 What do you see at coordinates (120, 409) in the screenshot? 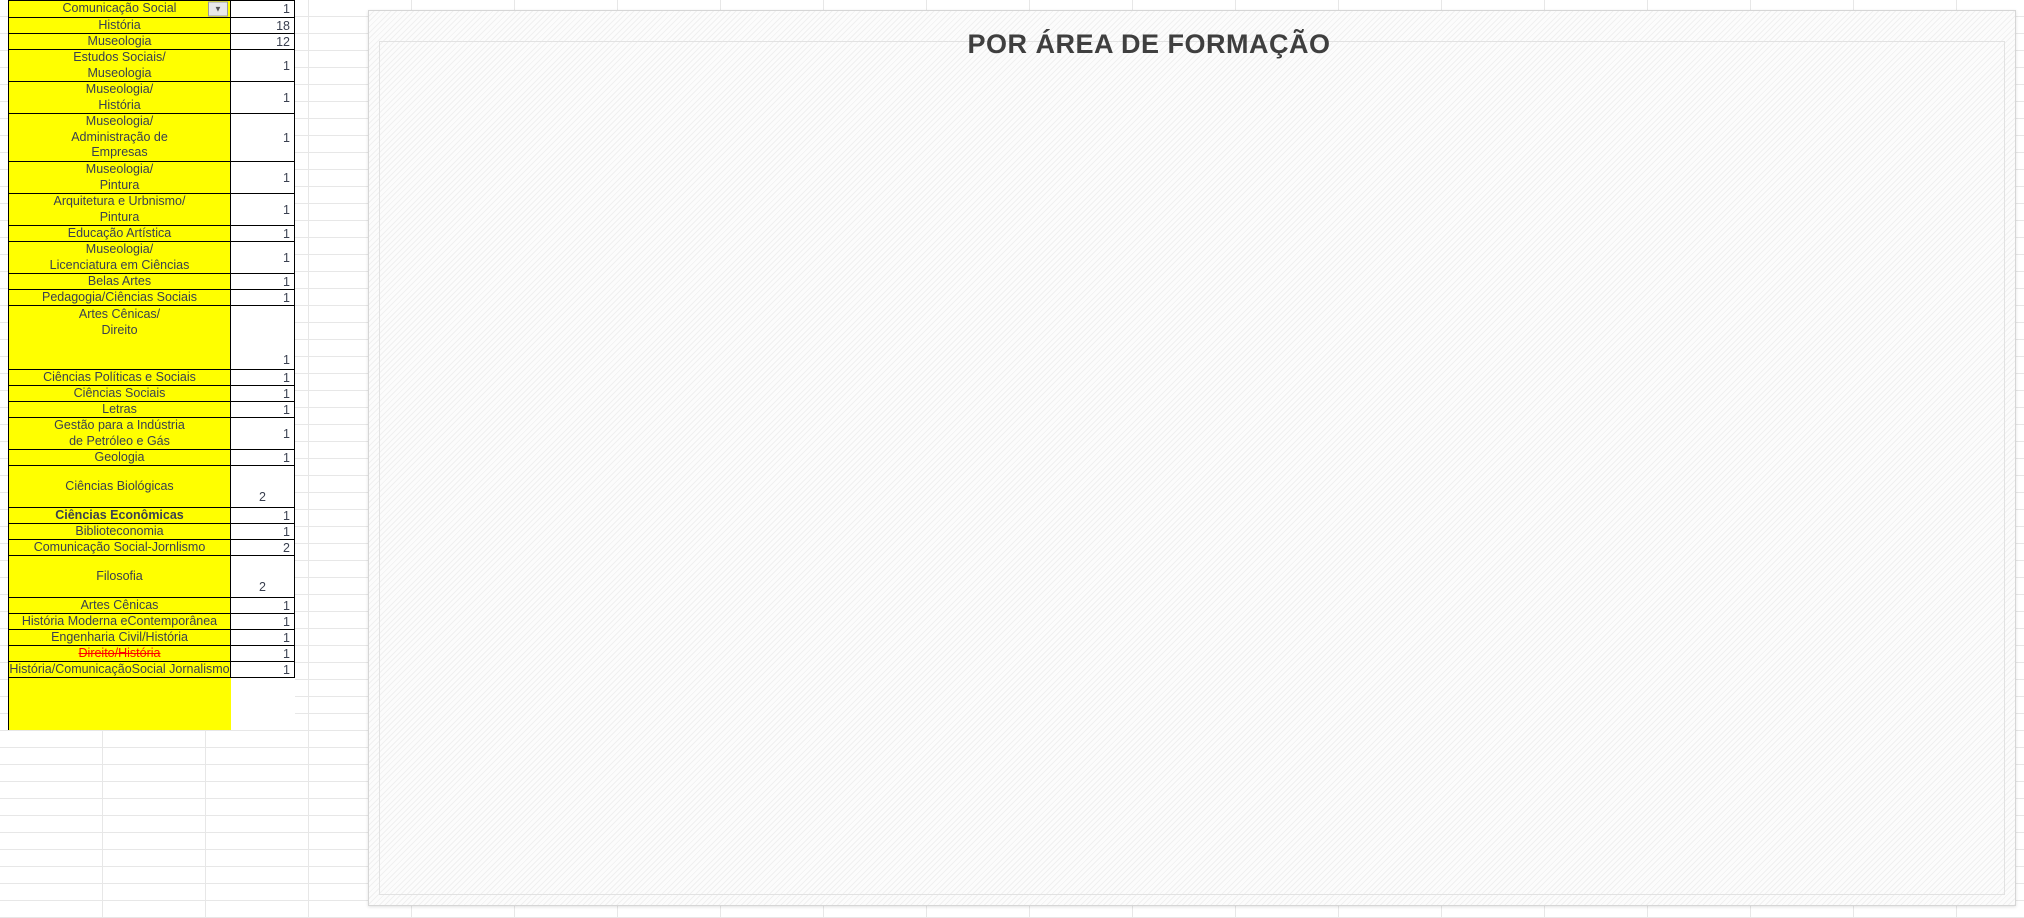
I see `row-label-cell: Letras` at bounding box center [120, 409].